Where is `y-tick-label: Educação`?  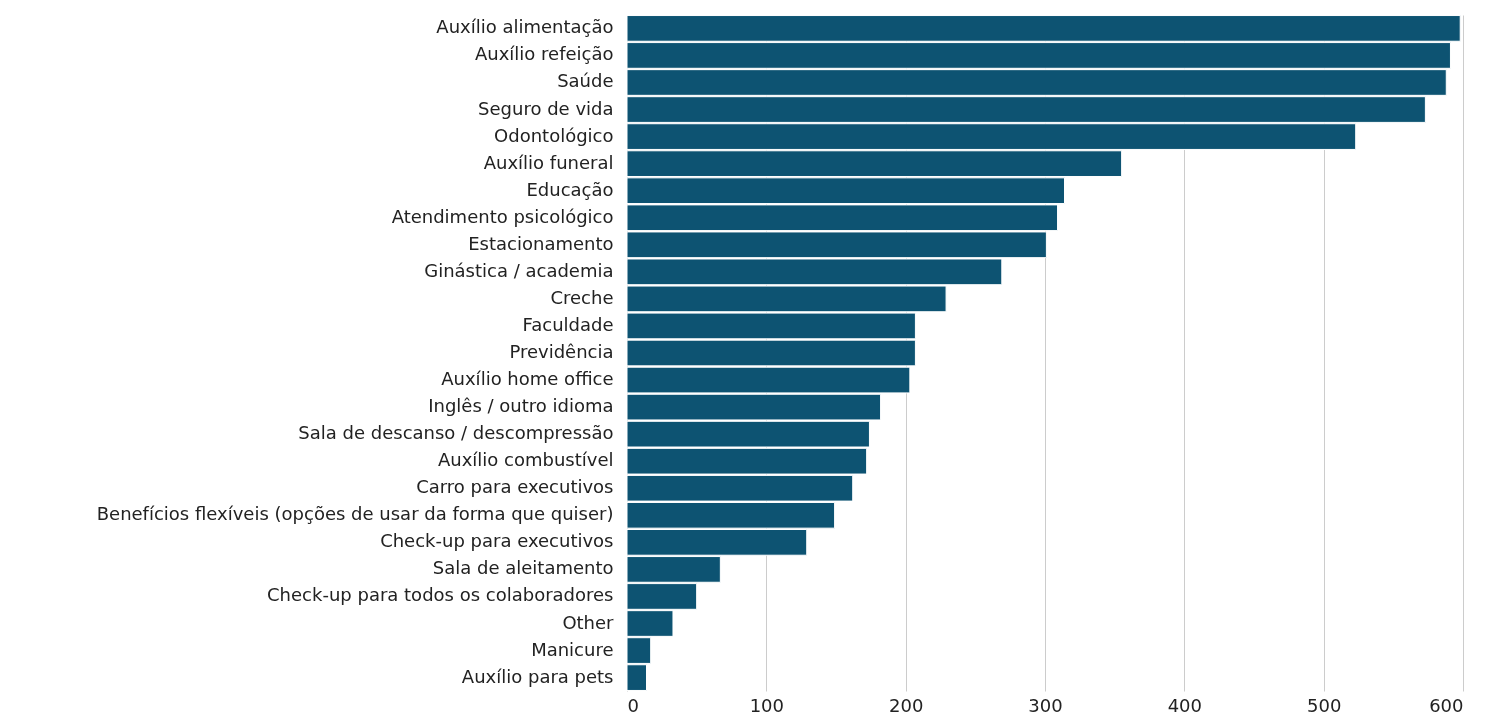 y-tick-label: Educação is located at coordinates (570, 189).